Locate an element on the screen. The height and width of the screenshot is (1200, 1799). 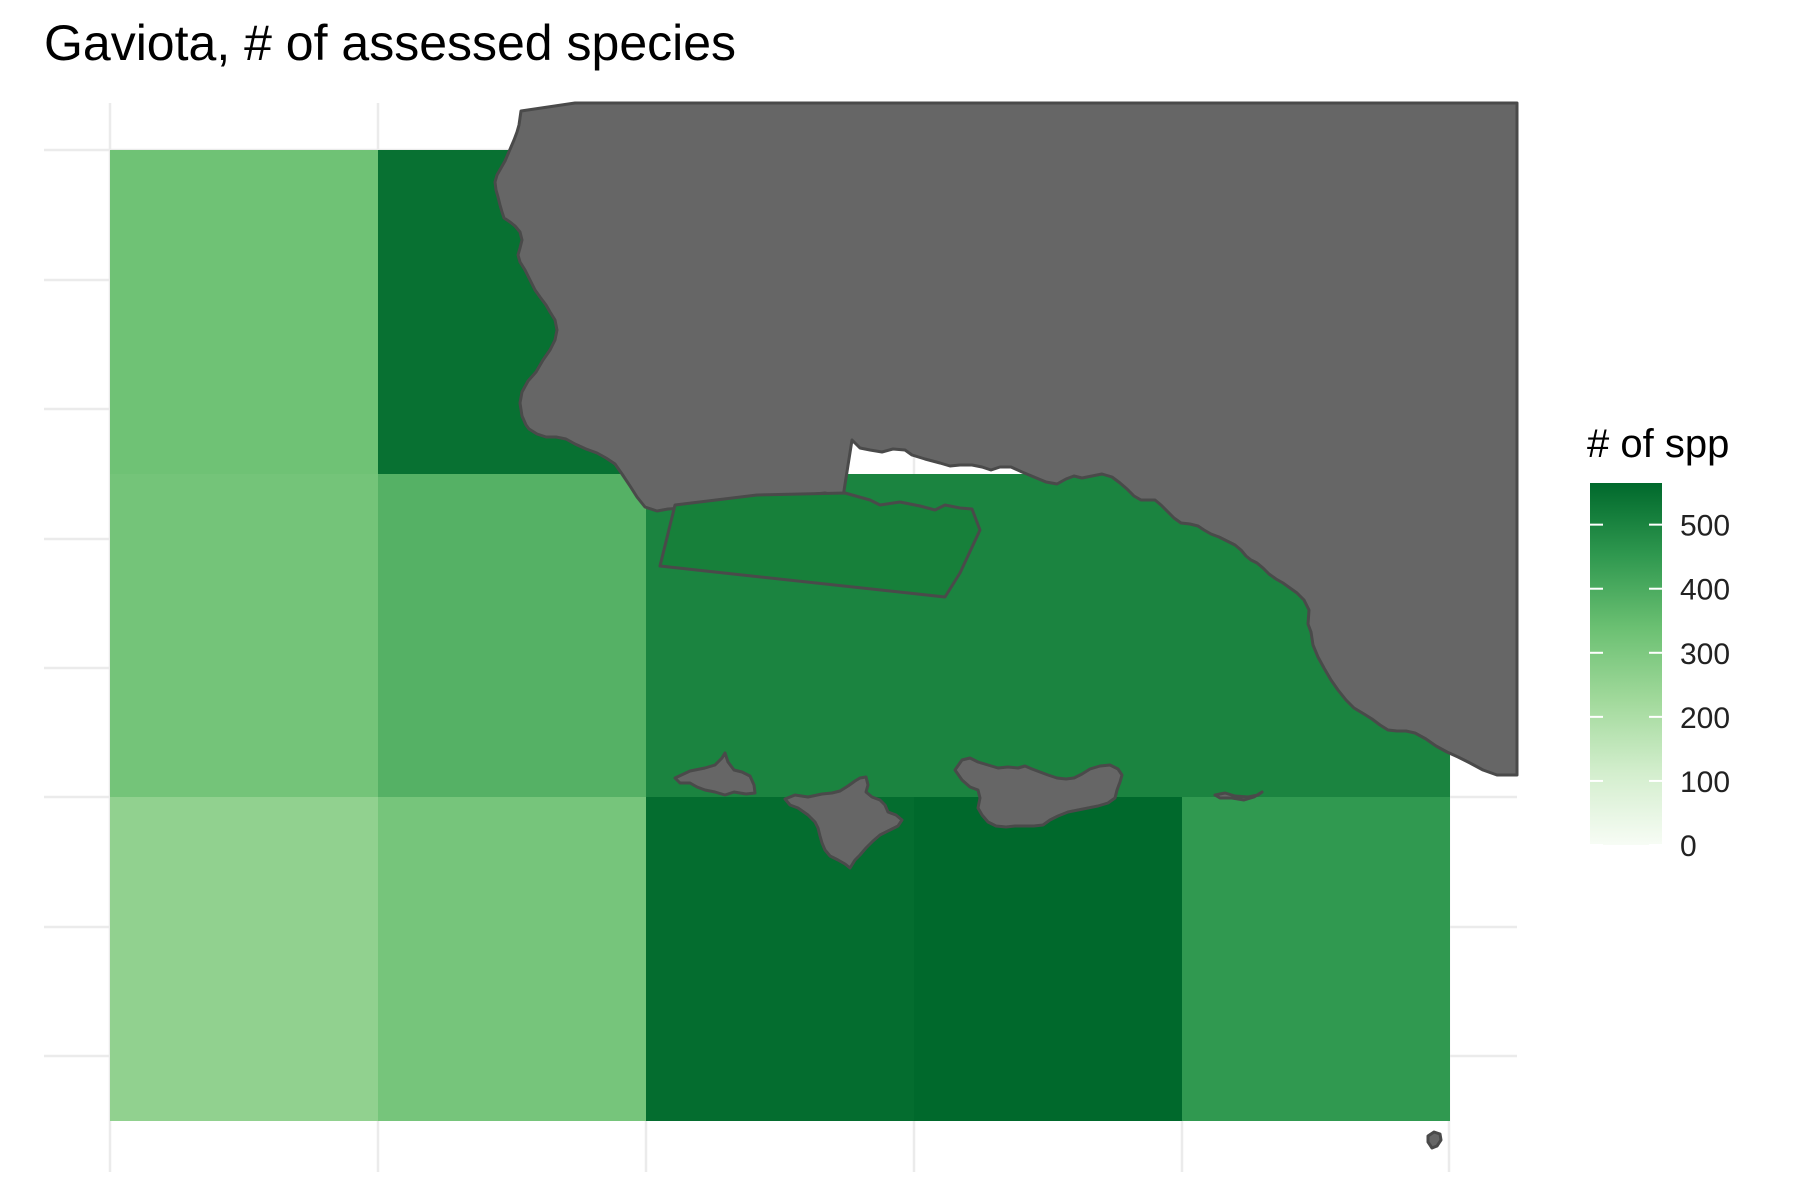
marine-protected-area is located at coordinates (820, 545).